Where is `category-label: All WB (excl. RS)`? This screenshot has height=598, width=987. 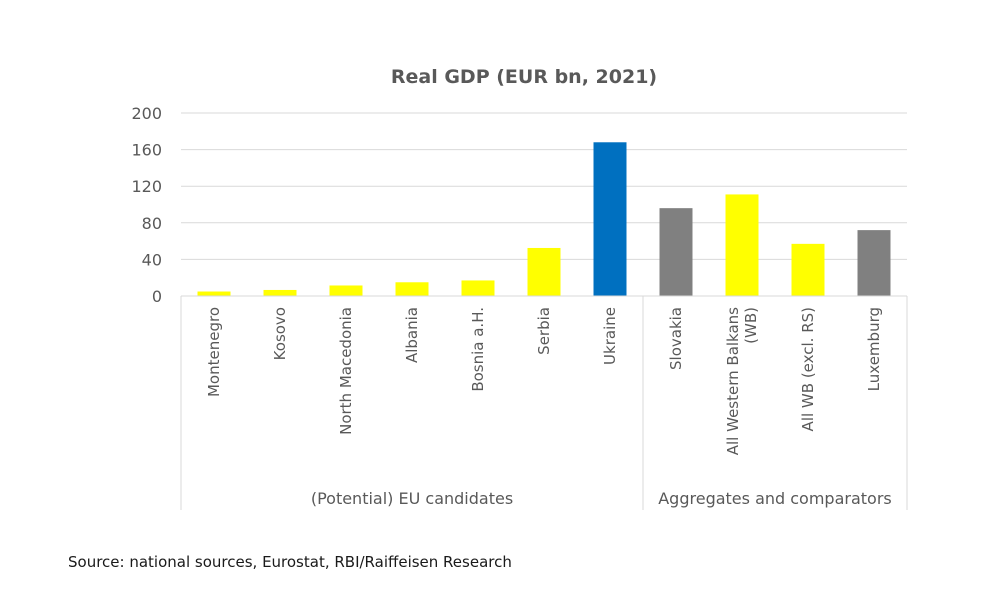
category-label: All WB (excl. RS) is located at coordinates (808, 369).